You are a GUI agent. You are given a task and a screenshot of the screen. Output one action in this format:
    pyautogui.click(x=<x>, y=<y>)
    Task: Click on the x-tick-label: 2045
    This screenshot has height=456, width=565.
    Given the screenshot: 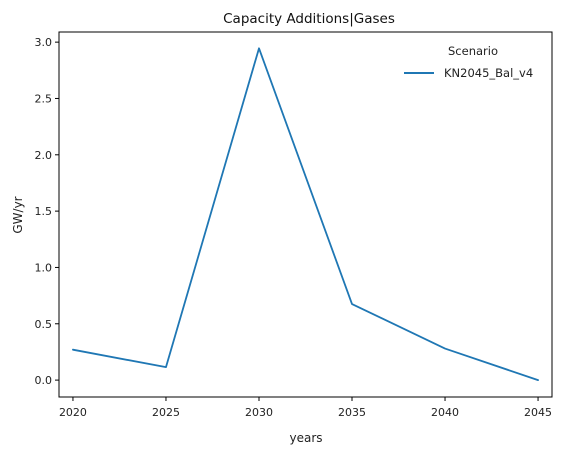 What is the action you would take?
    pyautogui.click(x=538, y=412)
    